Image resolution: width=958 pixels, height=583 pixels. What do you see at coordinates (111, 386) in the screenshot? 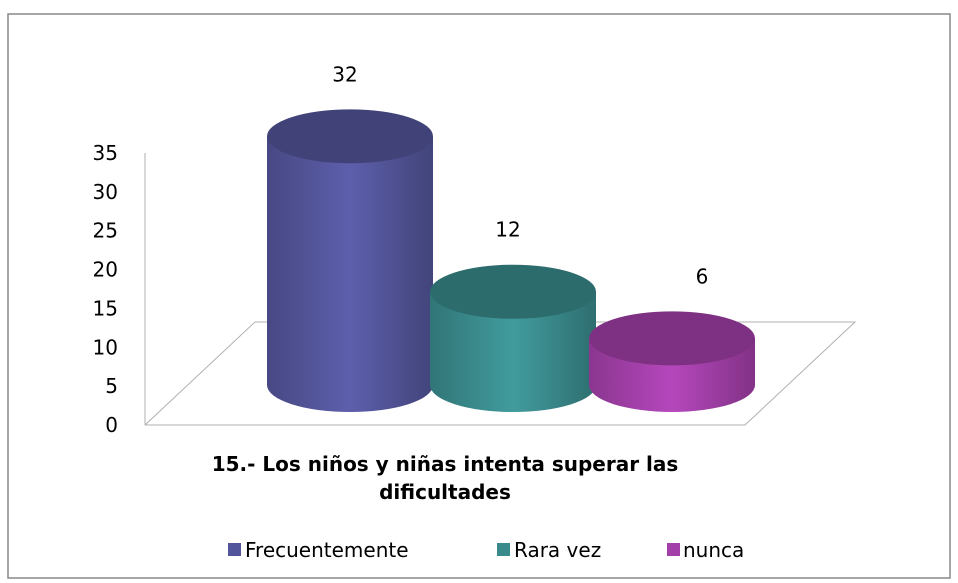
I see `y-tick-label: 5` at bounding box center [111, 386].